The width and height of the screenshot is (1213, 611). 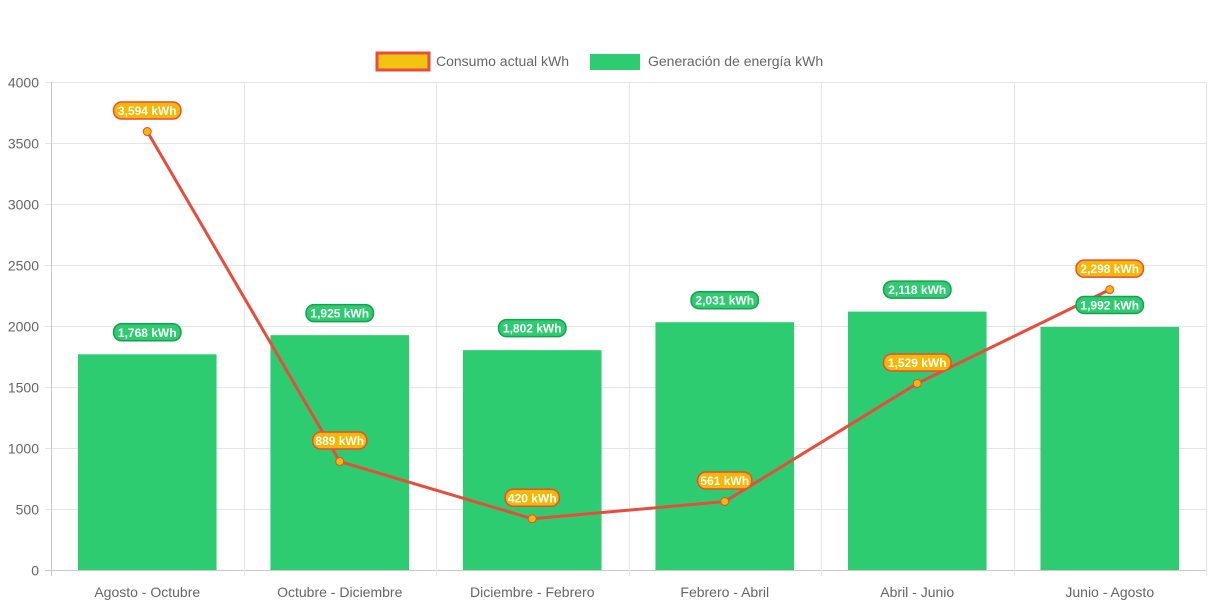 I want to click on y-tick-label: 3000, so click(x=23, y=205).